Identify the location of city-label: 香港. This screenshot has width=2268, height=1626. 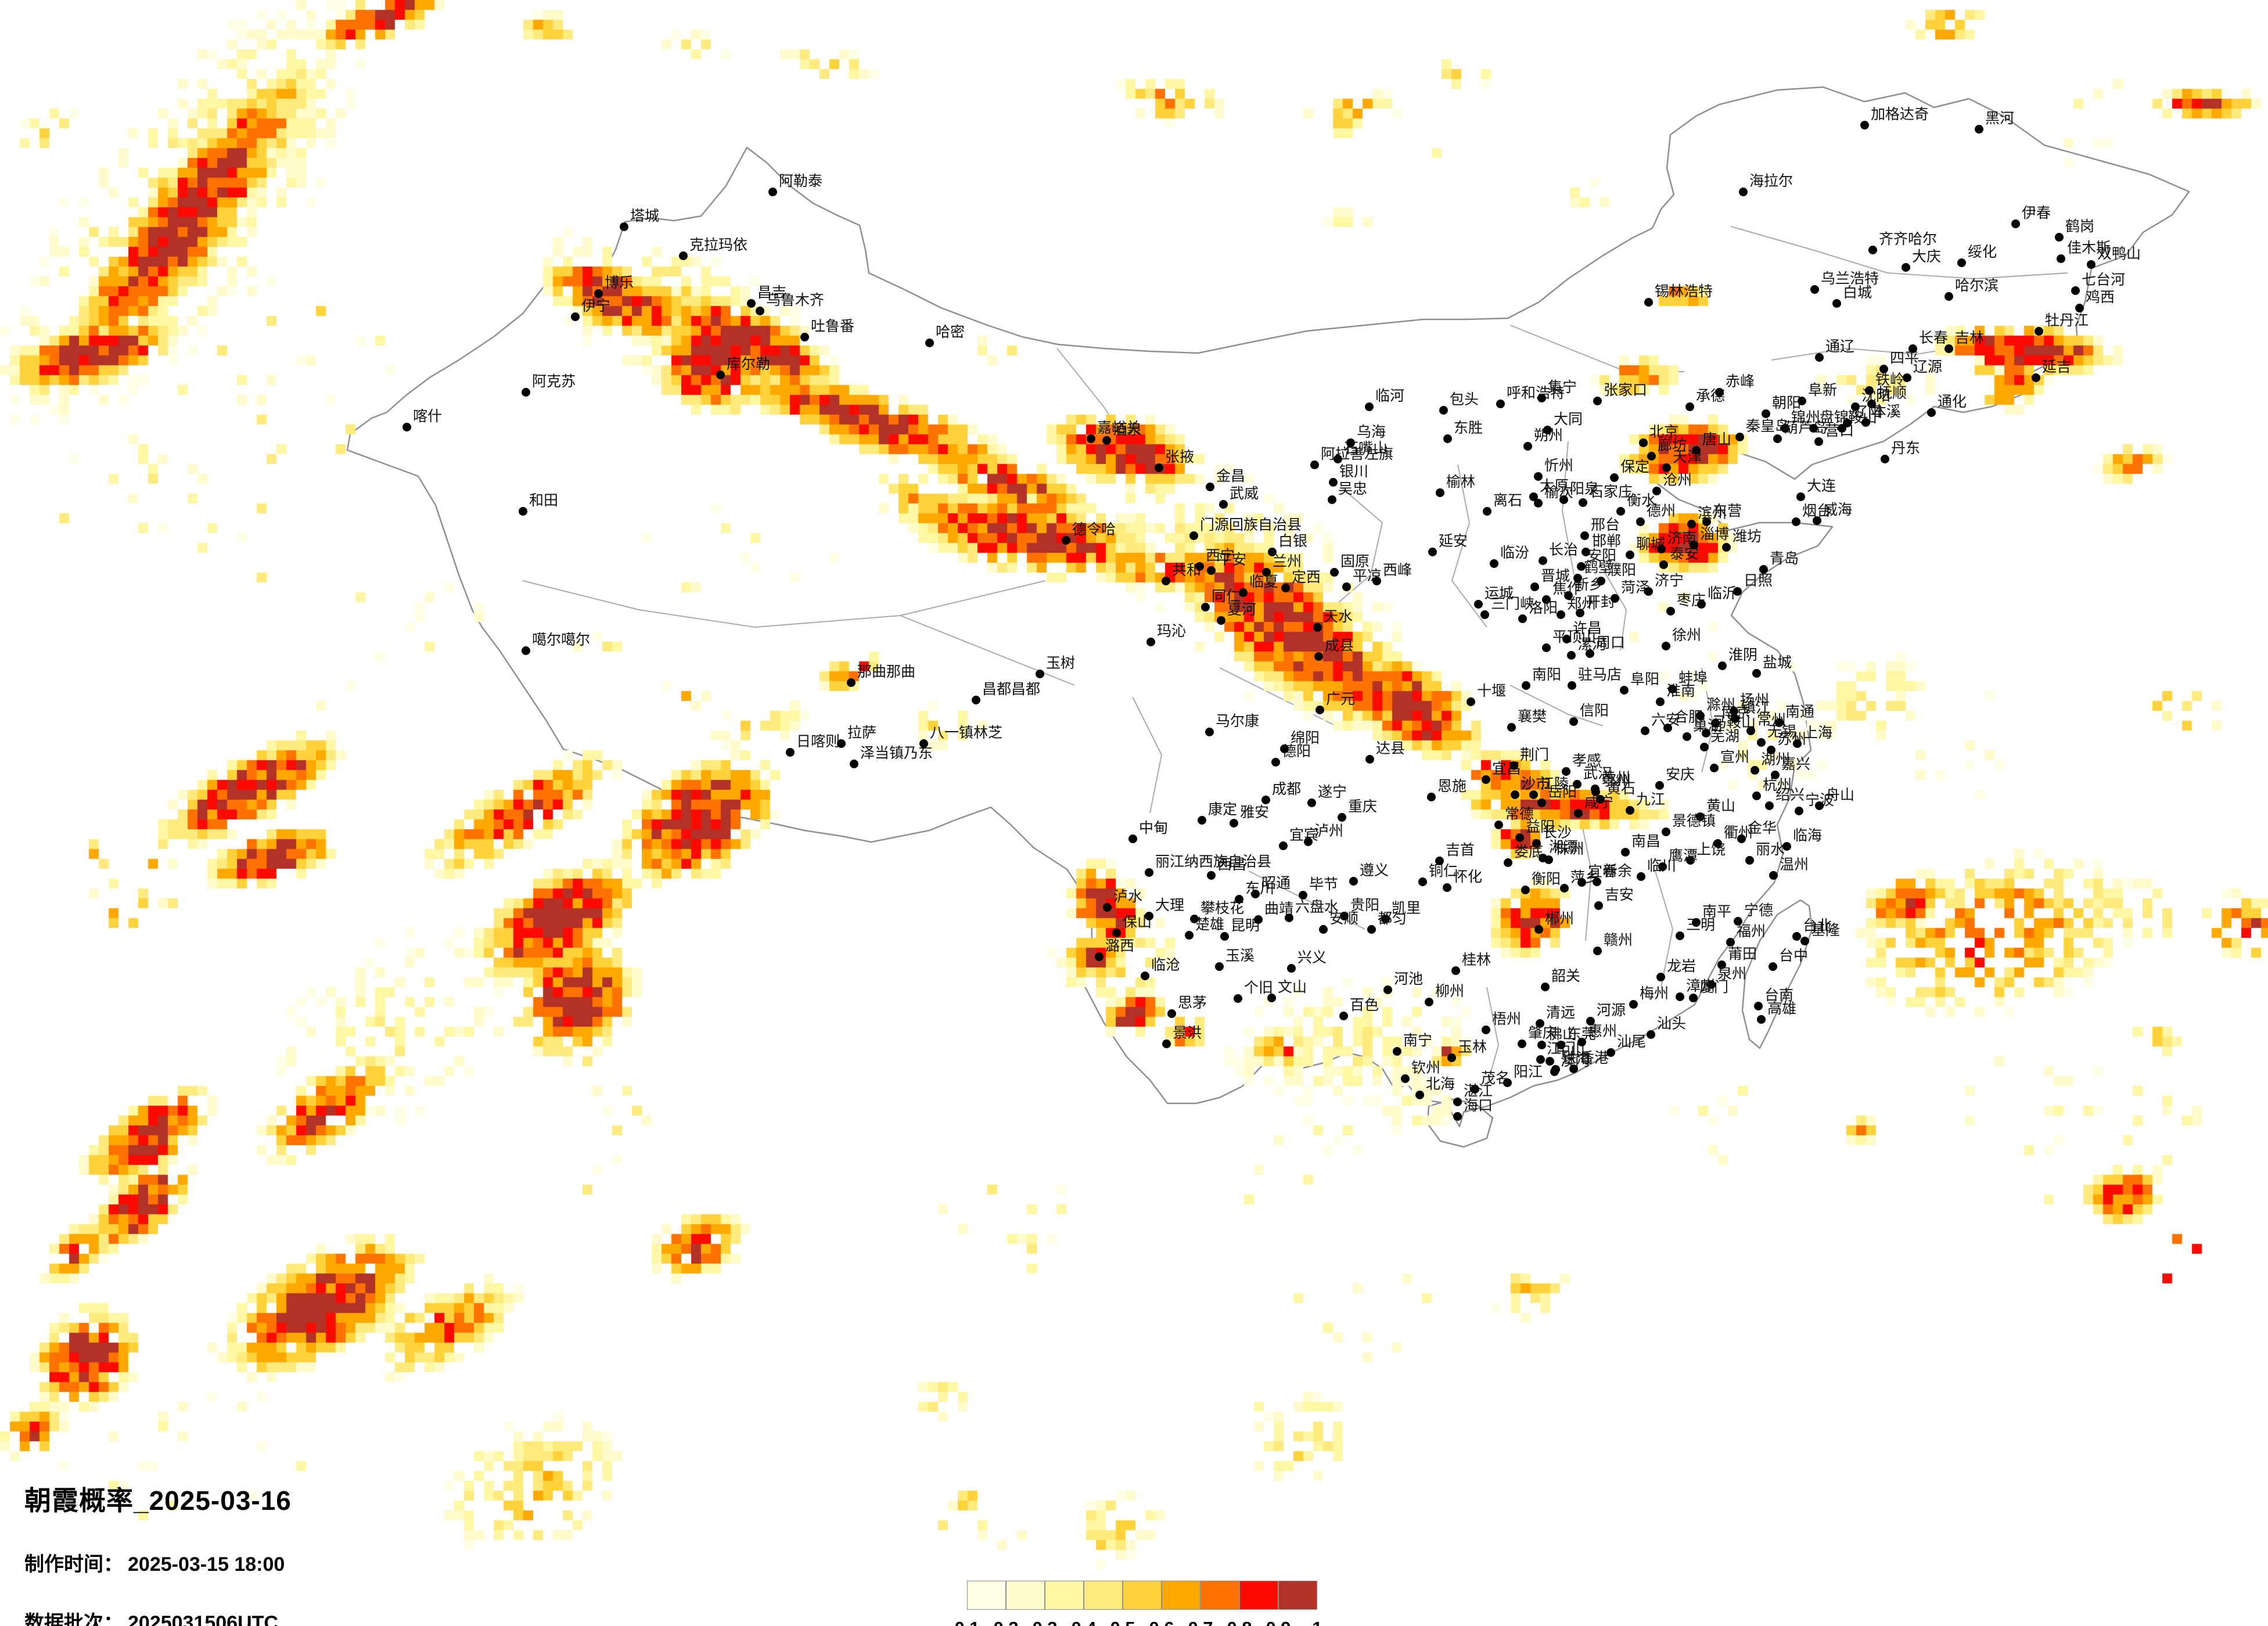
(1594, 1058).